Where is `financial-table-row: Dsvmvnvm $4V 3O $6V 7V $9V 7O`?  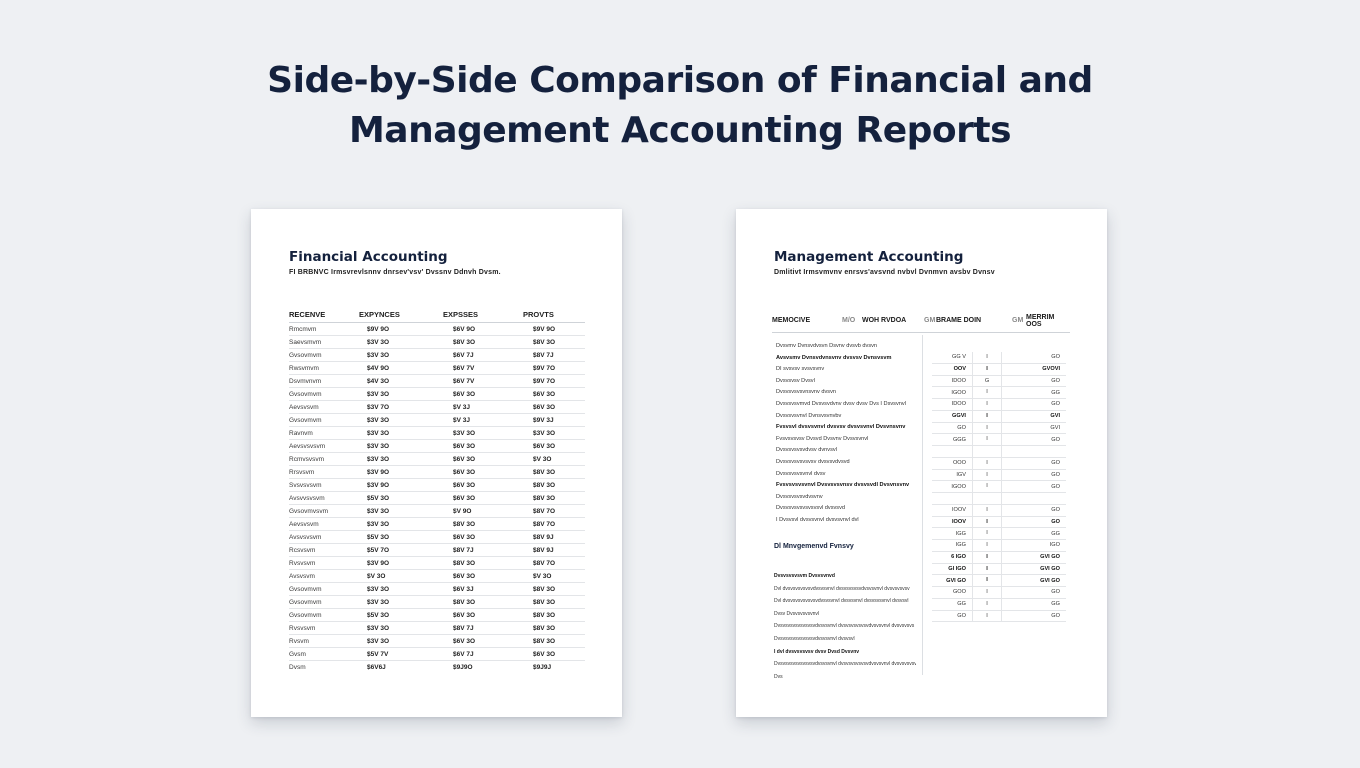 financial-table-row: Dsvmvnvm $4V 3O $6V 7V $9V 7O is located at coordinates (437, 381).